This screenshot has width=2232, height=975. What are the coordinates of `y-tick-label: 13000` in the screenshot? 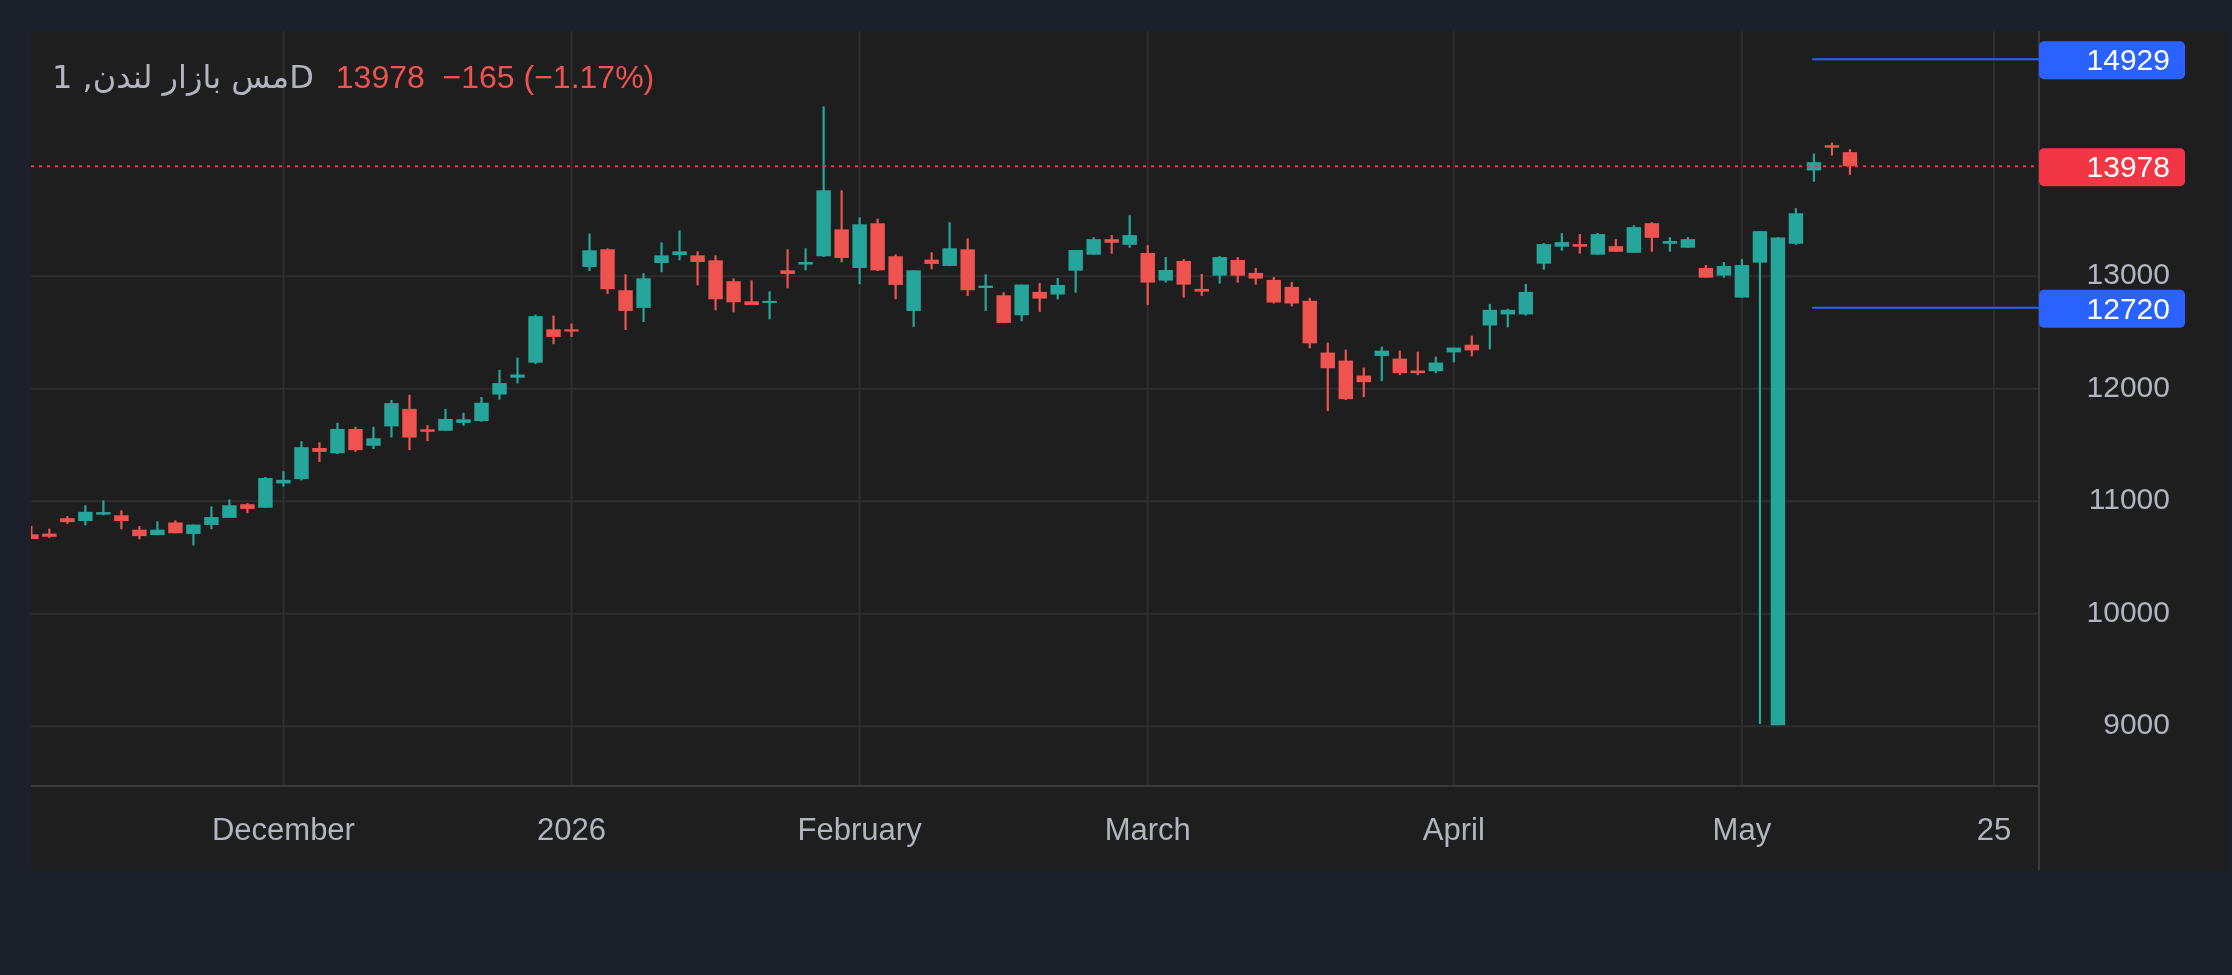 It's located at (2128, 274).